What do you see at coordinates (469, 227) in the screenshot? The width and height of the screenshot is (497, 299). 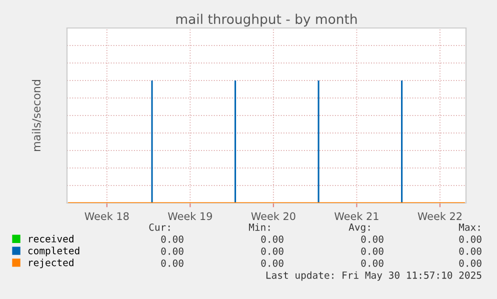 I see `text: Max:` at bounding box center [469, 227].